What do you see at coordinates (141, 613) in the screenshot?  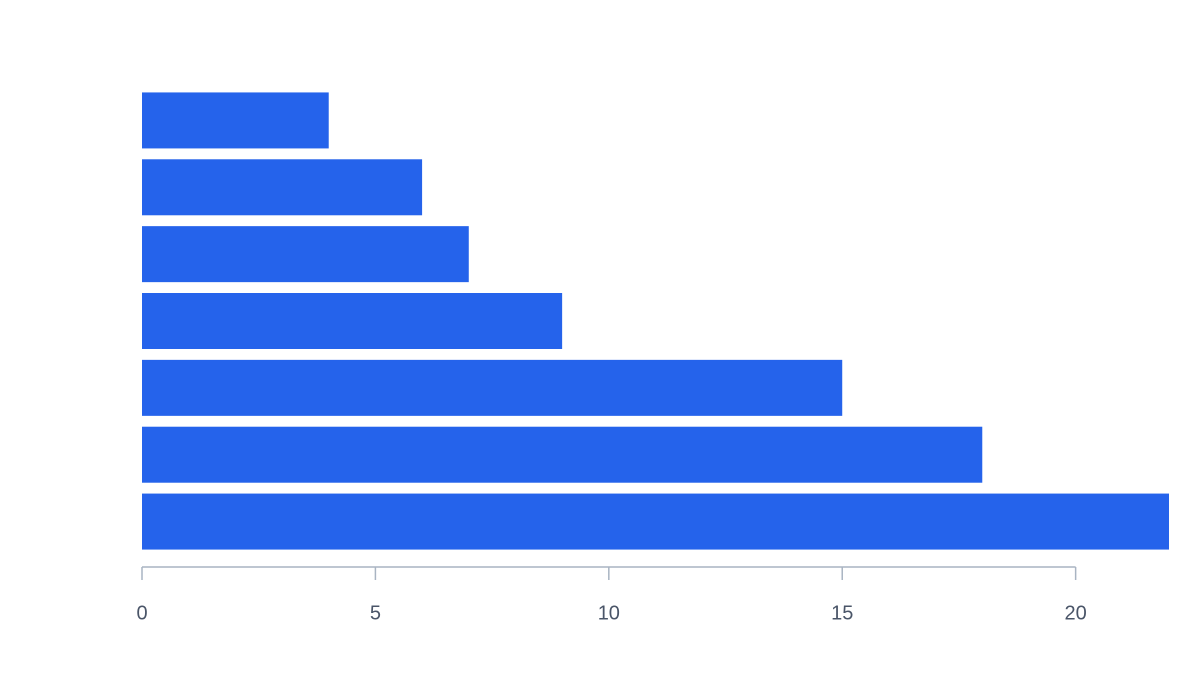 I see `x-tick-label: 0` at bounding box center [141, 613].